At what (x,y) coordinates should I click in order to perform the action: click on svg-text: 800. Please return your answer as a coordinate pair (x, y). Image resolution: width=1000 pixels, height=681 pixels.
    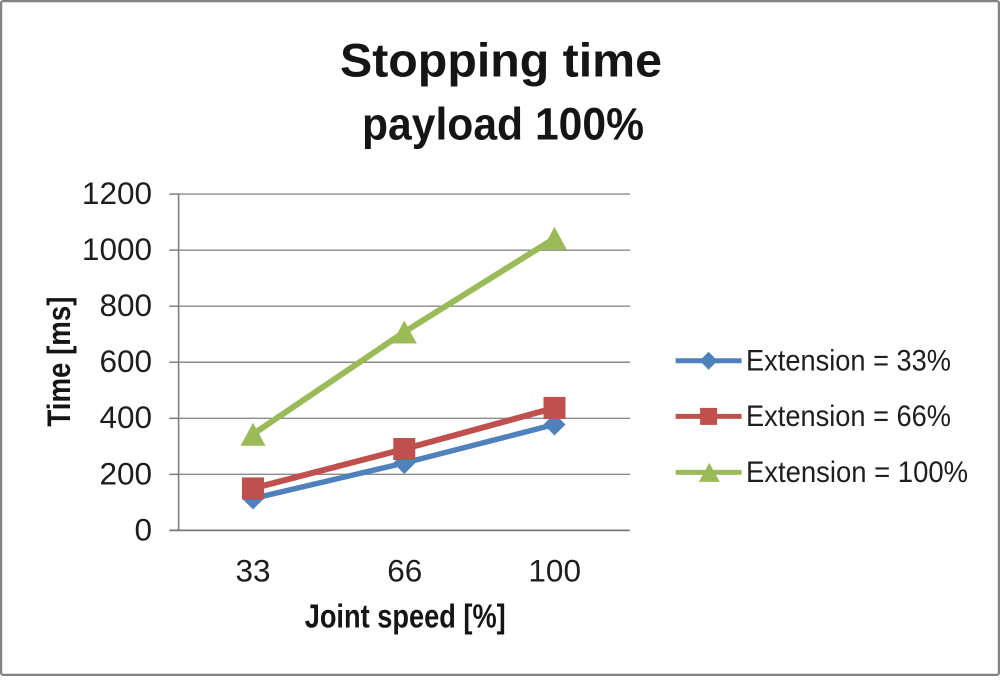
    Looking at the image, I should click on (125, 305).